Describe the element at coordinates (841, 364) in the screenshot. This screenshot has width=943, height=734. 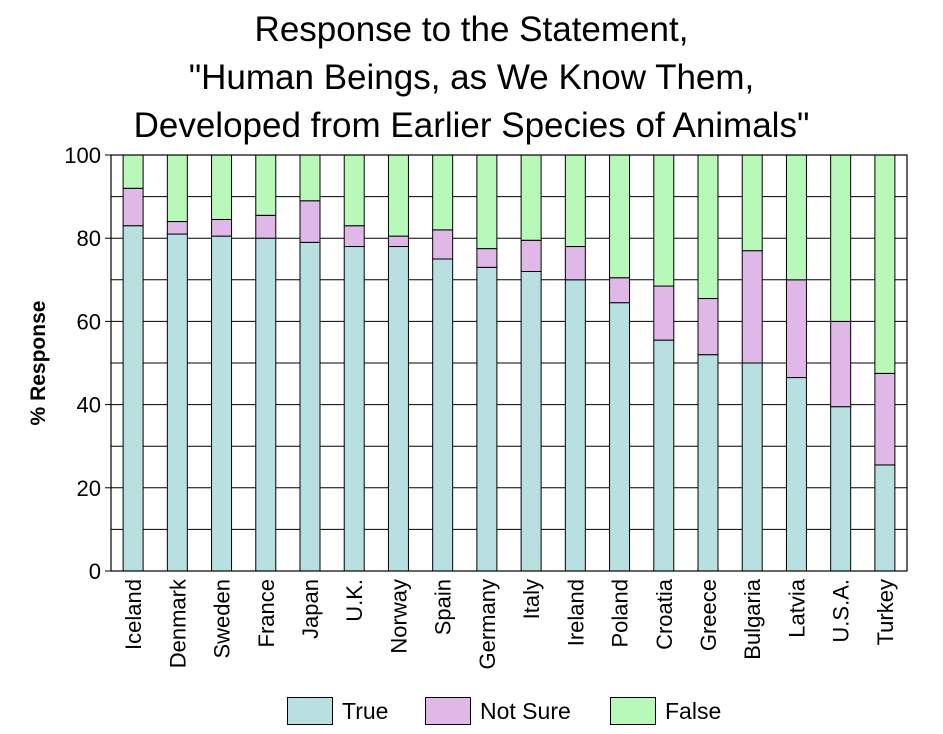
I see `bar-not-sure-usa` at that location.